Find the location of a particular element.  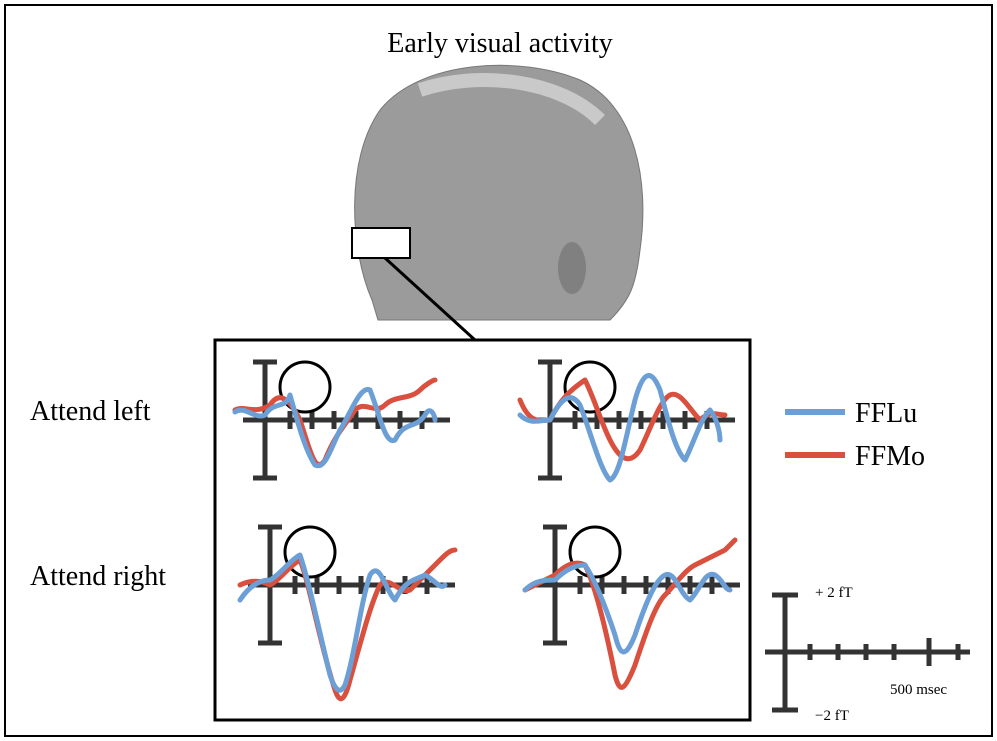

head-highlight is located at coordinates (511, 99).